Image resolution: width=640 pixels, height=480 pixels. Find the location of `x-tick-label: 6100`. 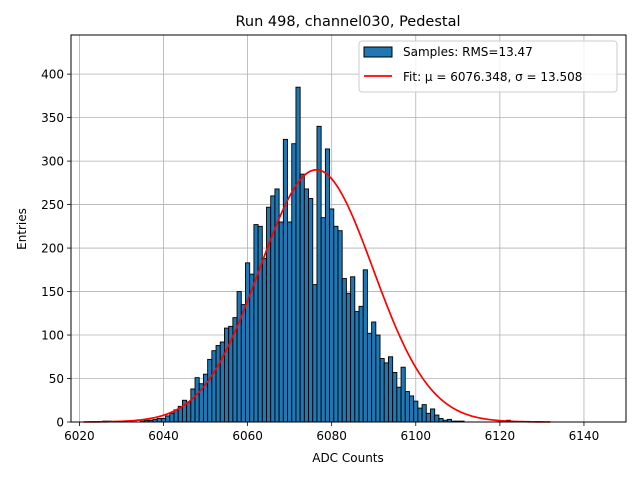

x-tick-label: 6100 is located at coordinates (415, 436).